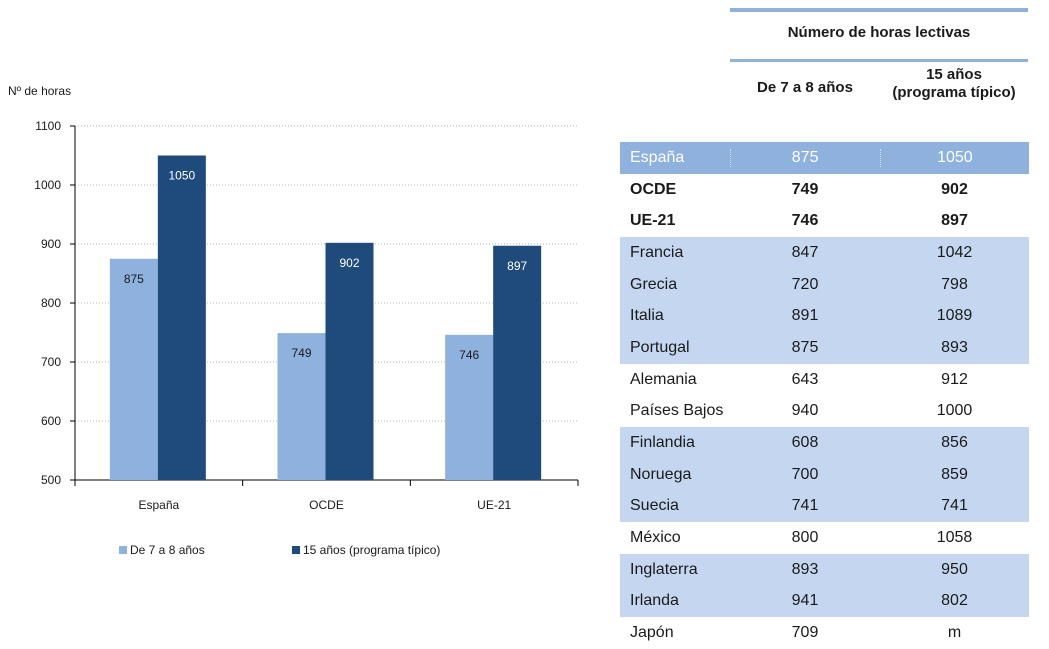 Image resolution: width=1049 pixels, height=649 pixels. What do you see at coordinates (647, 316) in the screenshot?
I see `row-label: Italia` at bounding box center [647, 316].